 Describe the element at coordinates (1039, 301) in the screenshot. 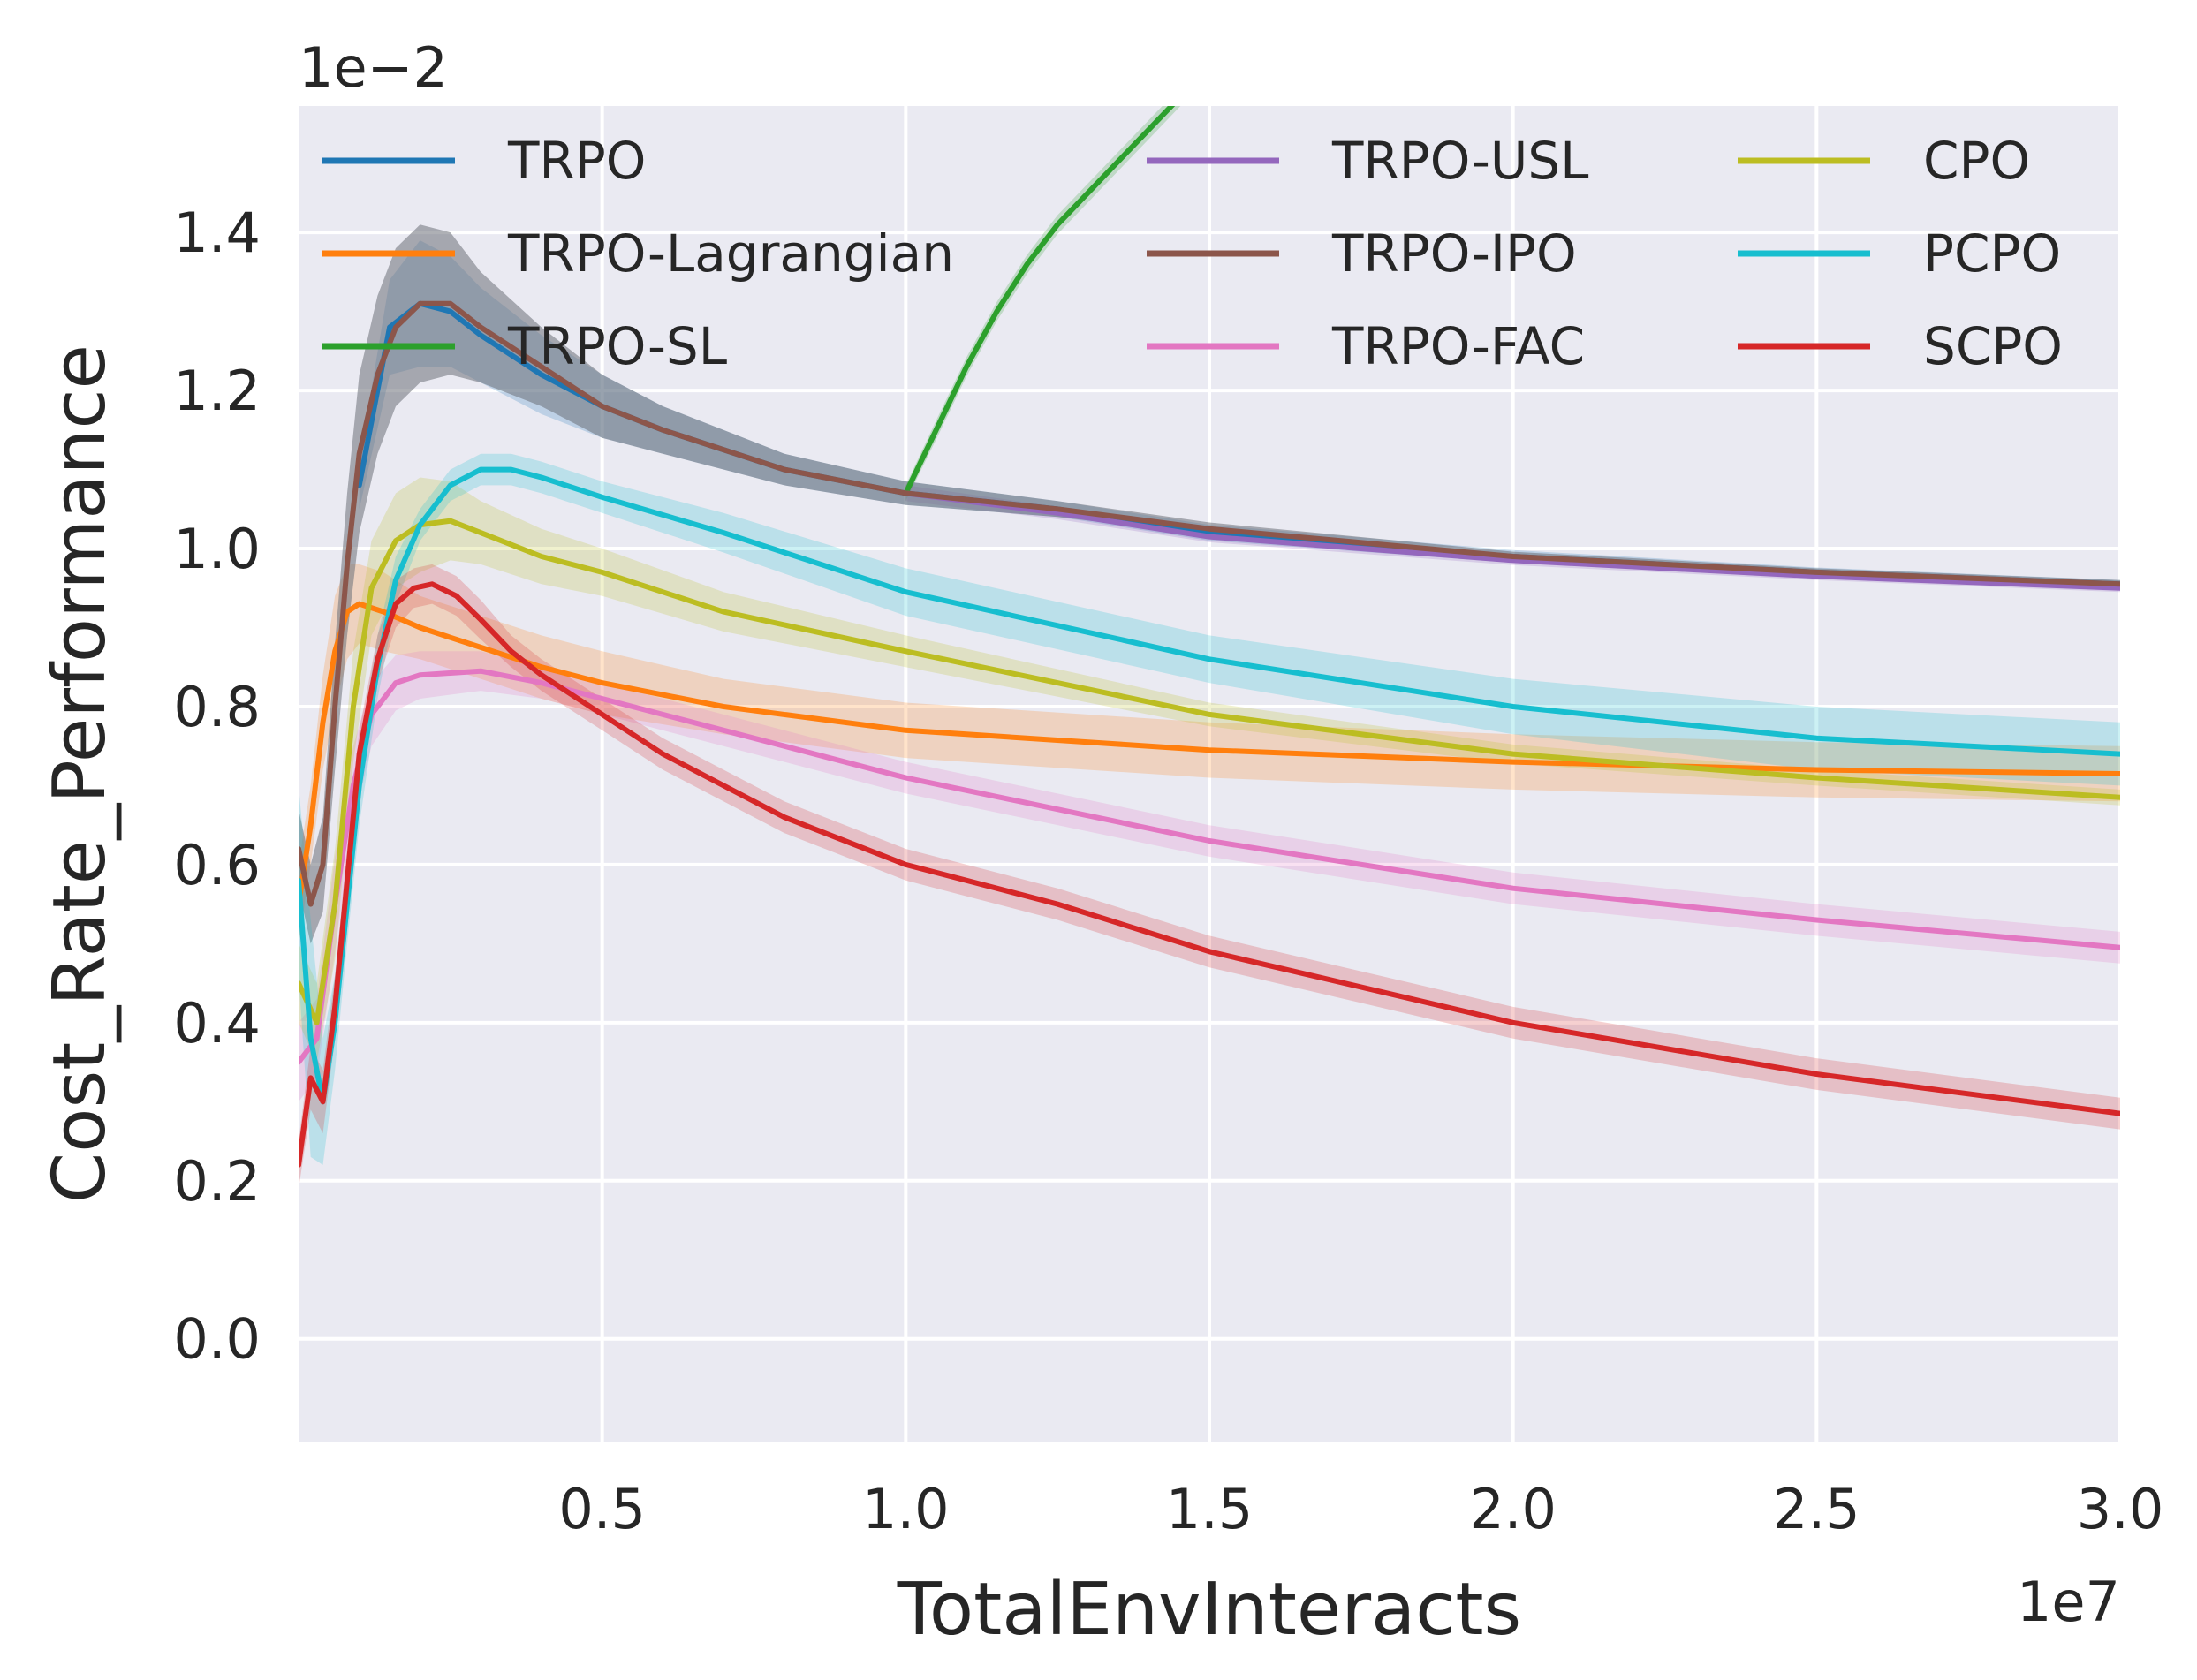

I see `series-line-trpo-sl` at that location.